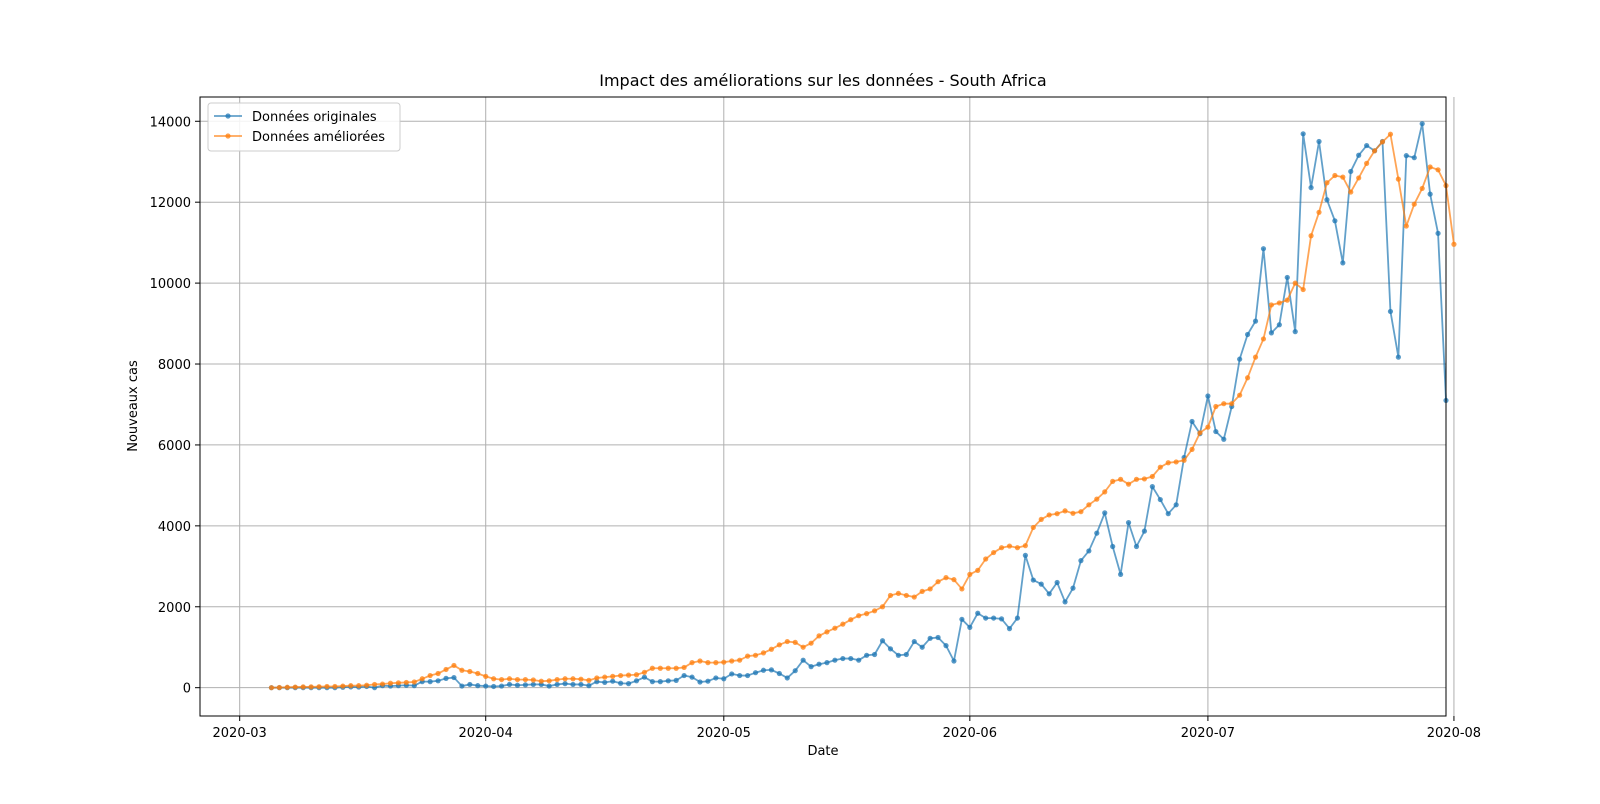 This screenshot has height=804, width=1600. I want to click on x-tick-label: 2020-08, so click(1454, 733).